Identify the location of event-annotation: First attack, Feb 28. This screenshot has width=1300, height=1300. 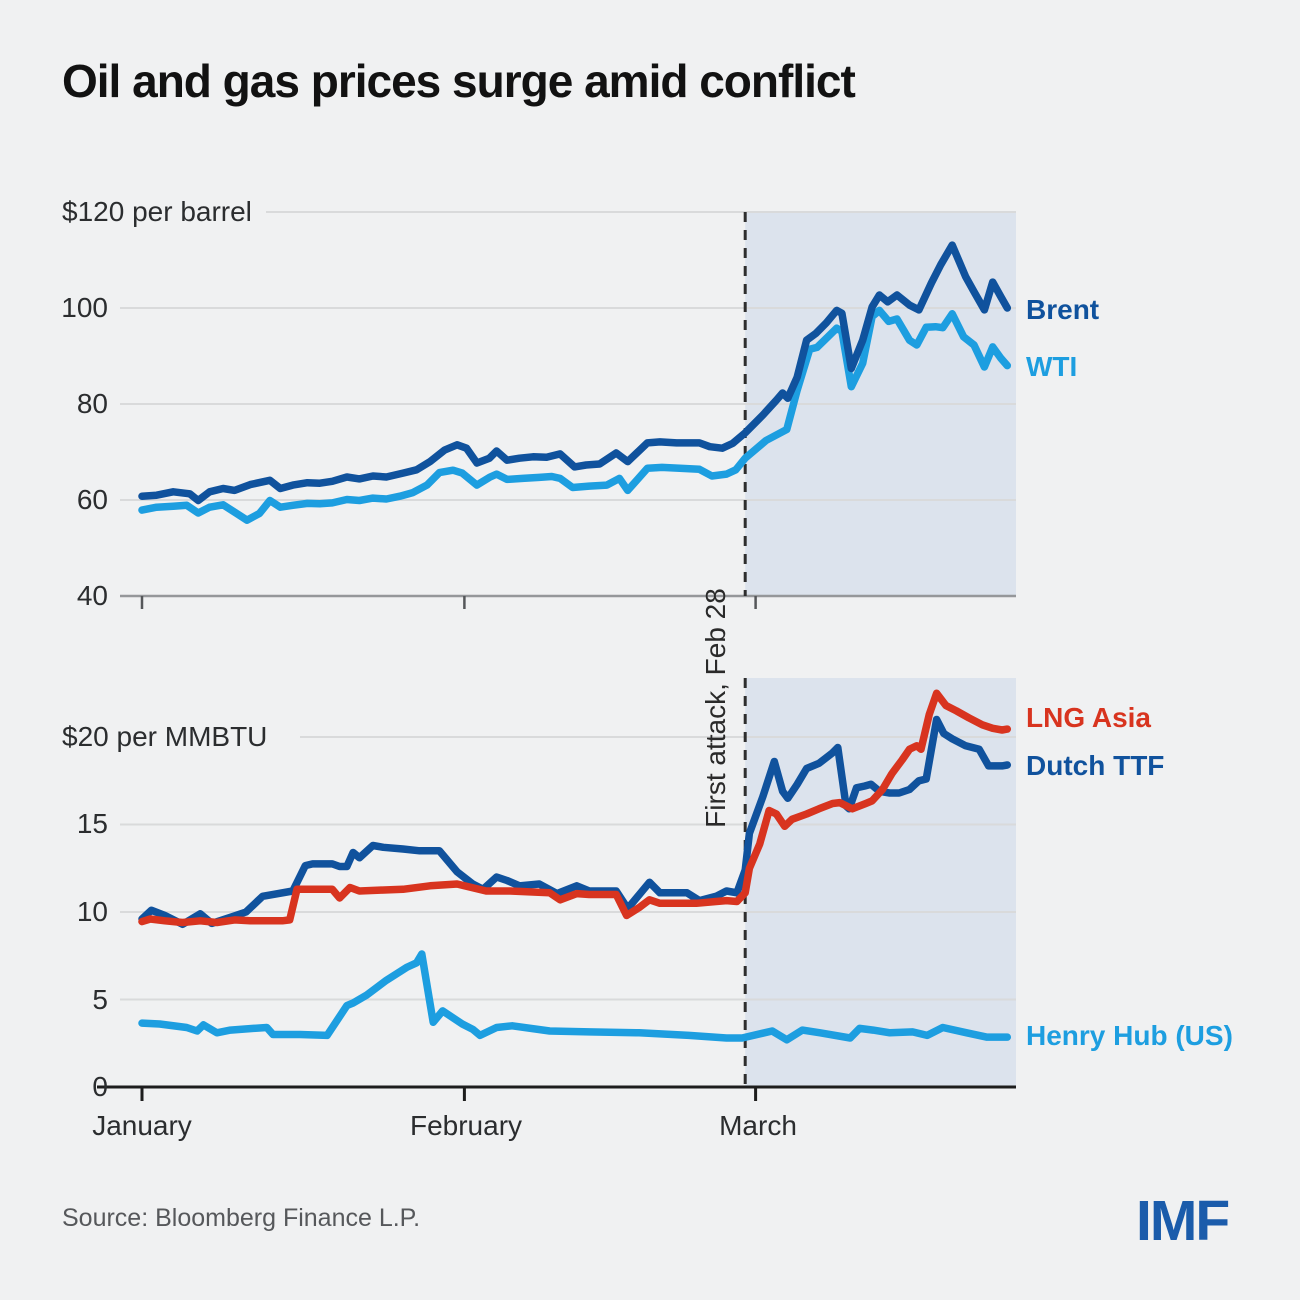
(715, 708).